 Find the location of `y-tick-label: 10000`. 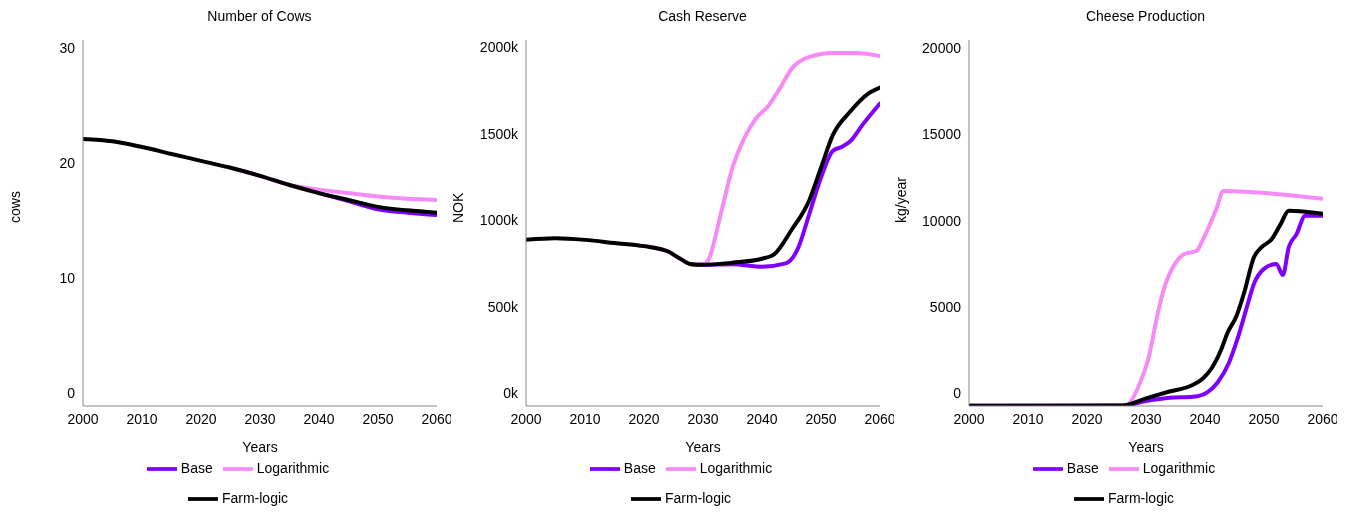

y-tick-label: 10000 is located at coordinates (942, 220).